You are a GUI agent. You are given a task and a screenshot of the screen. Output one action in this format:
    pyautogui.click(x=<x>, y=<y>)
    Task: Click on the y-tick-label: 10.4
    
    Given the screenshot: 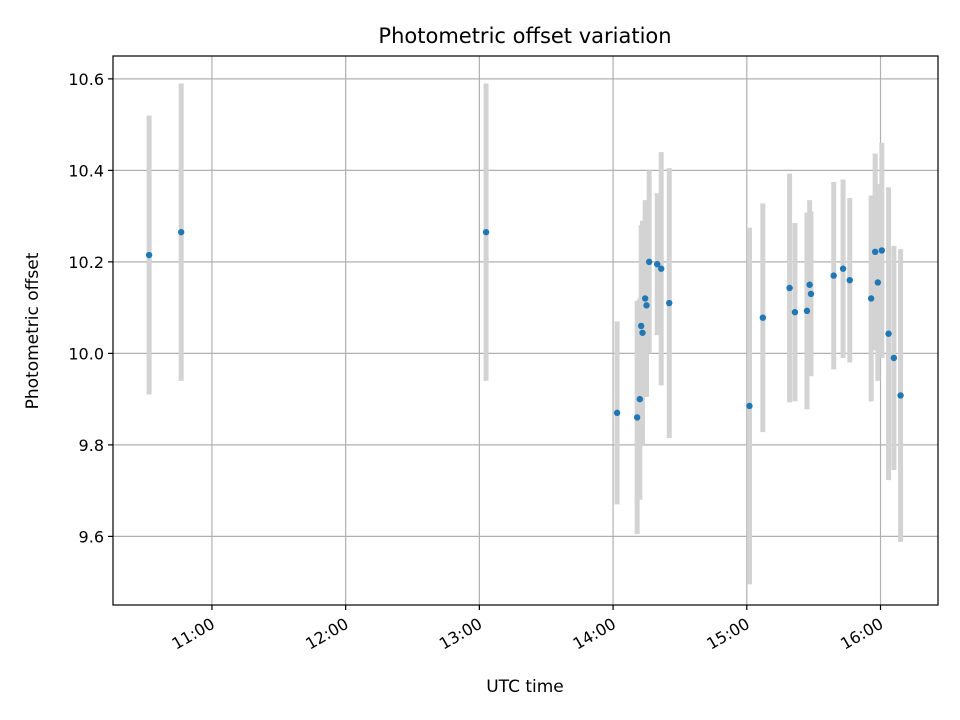 What is the action you would take?
    pyautogui.click(x=86, y=170)
    